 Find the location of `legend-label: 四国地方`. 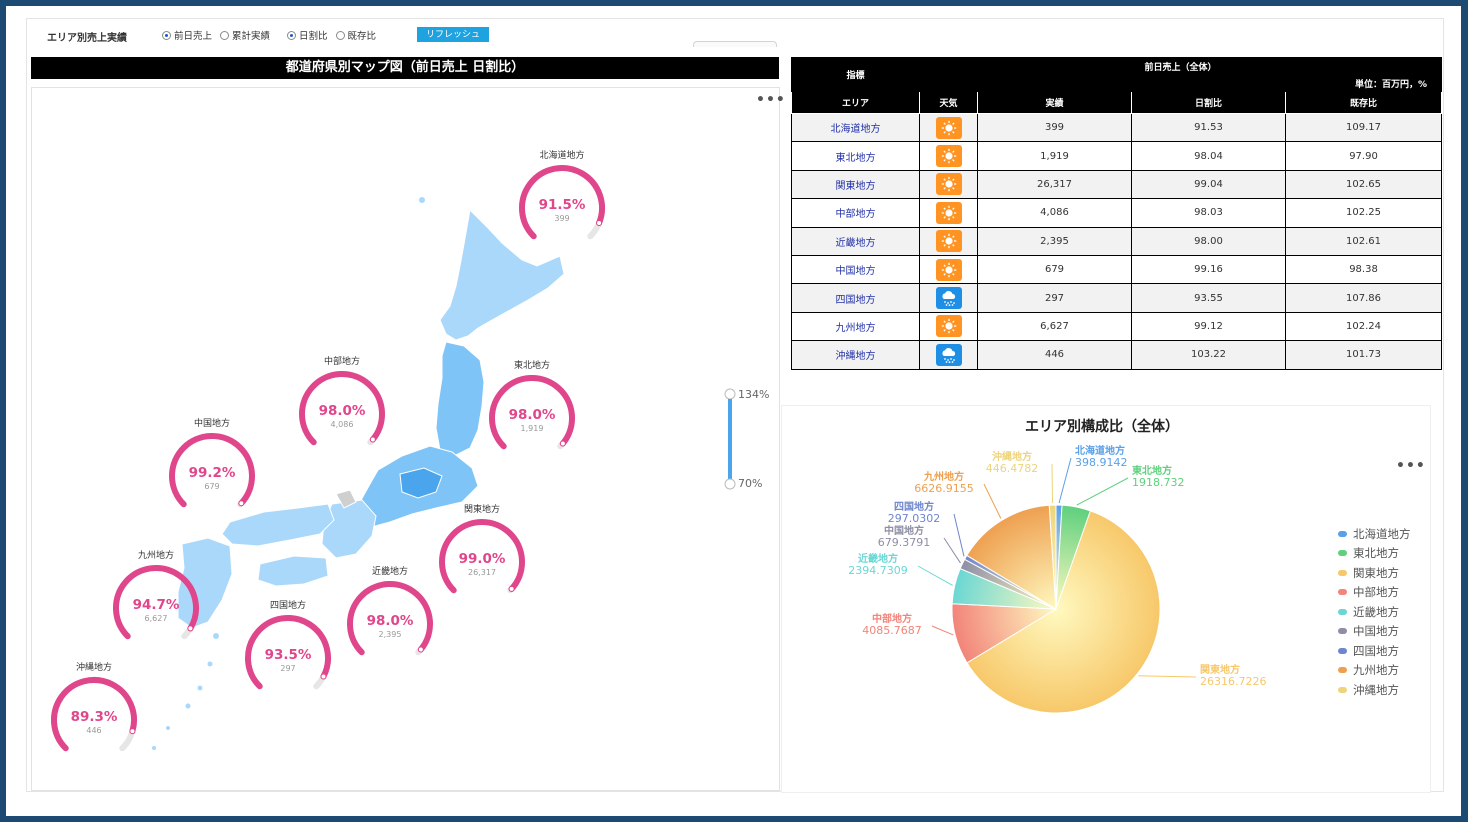

legend-label: 四国地方 is located at coordinates (1376, 650).